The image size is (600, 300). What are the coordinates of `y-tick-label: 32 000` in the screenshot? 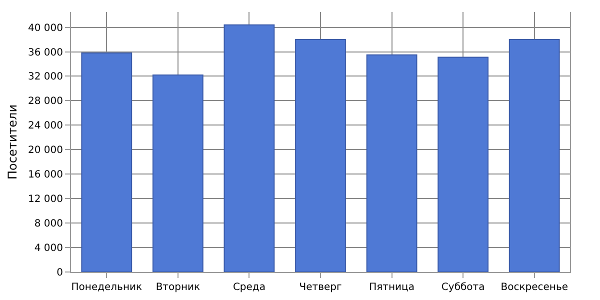 It's located at (45, 77).